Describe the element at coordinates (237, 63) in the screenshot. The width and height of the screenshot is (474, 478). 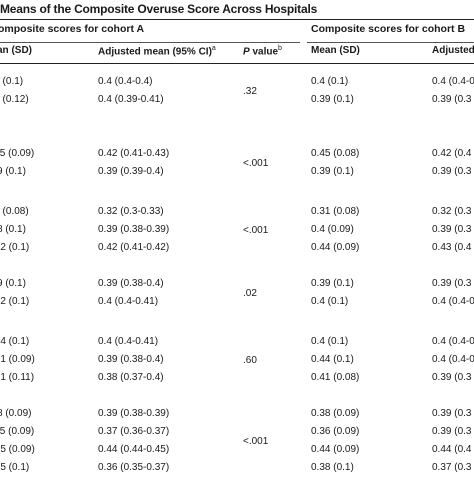
I see `header-rule` at that location.